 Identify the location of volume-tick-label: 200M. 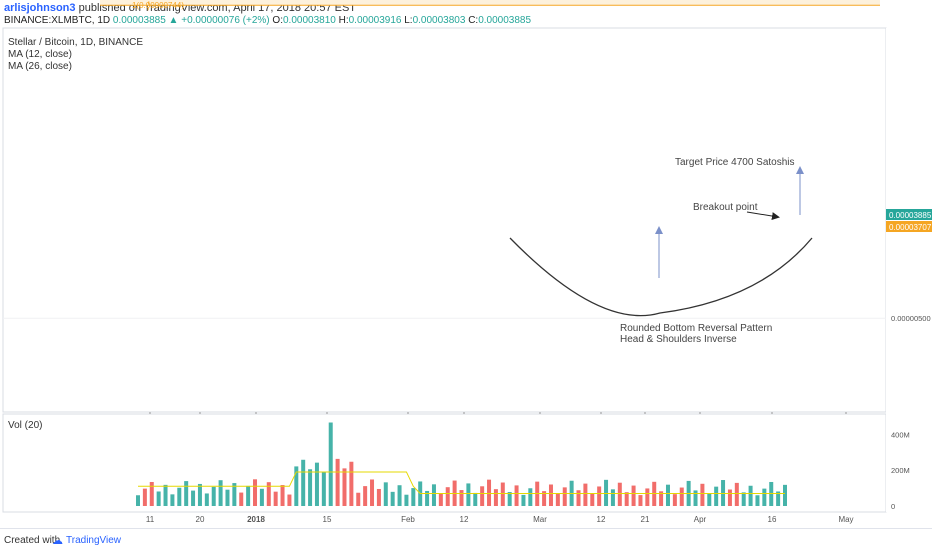
(900, 470).